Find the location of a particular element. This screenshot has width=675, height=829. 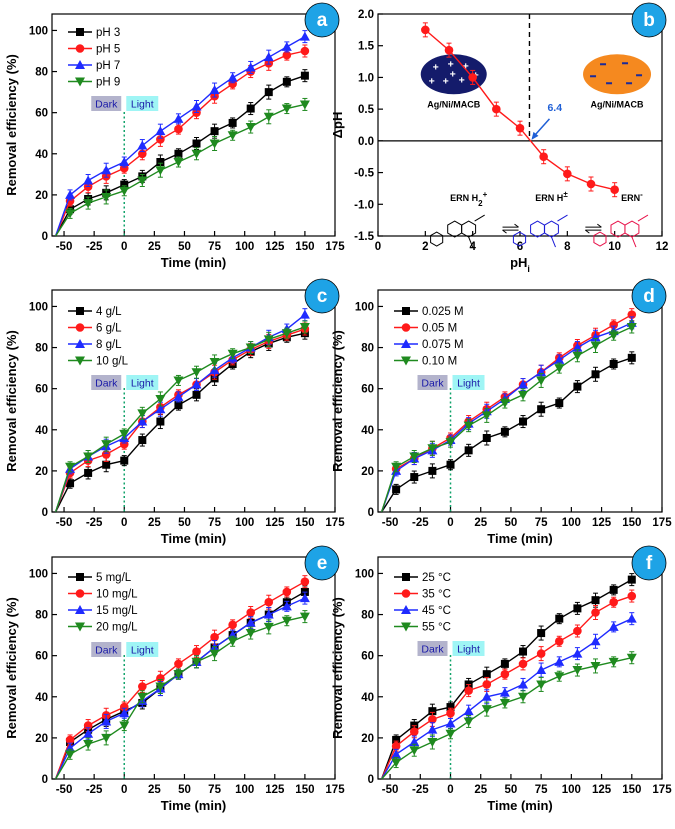

y-tick-label: -1.0 is located at coordinates (364, 205).